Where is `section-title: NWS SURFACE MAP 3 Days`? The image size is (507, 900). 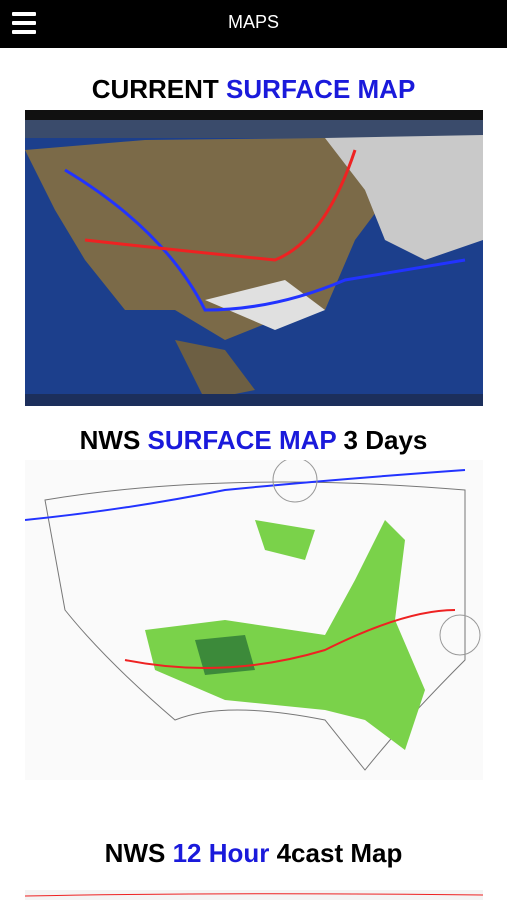 section-title: NWS SURFACE MAP 3 Days is located at coordinates (253, 440).